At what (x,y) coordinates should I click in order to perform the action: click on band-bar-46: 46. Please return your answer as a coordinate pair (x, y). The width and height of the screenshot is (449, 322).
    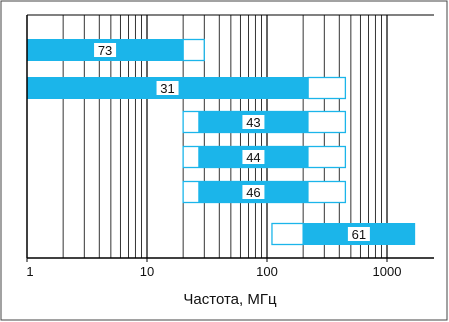
    Looking at the image, I should click on (264, 192).